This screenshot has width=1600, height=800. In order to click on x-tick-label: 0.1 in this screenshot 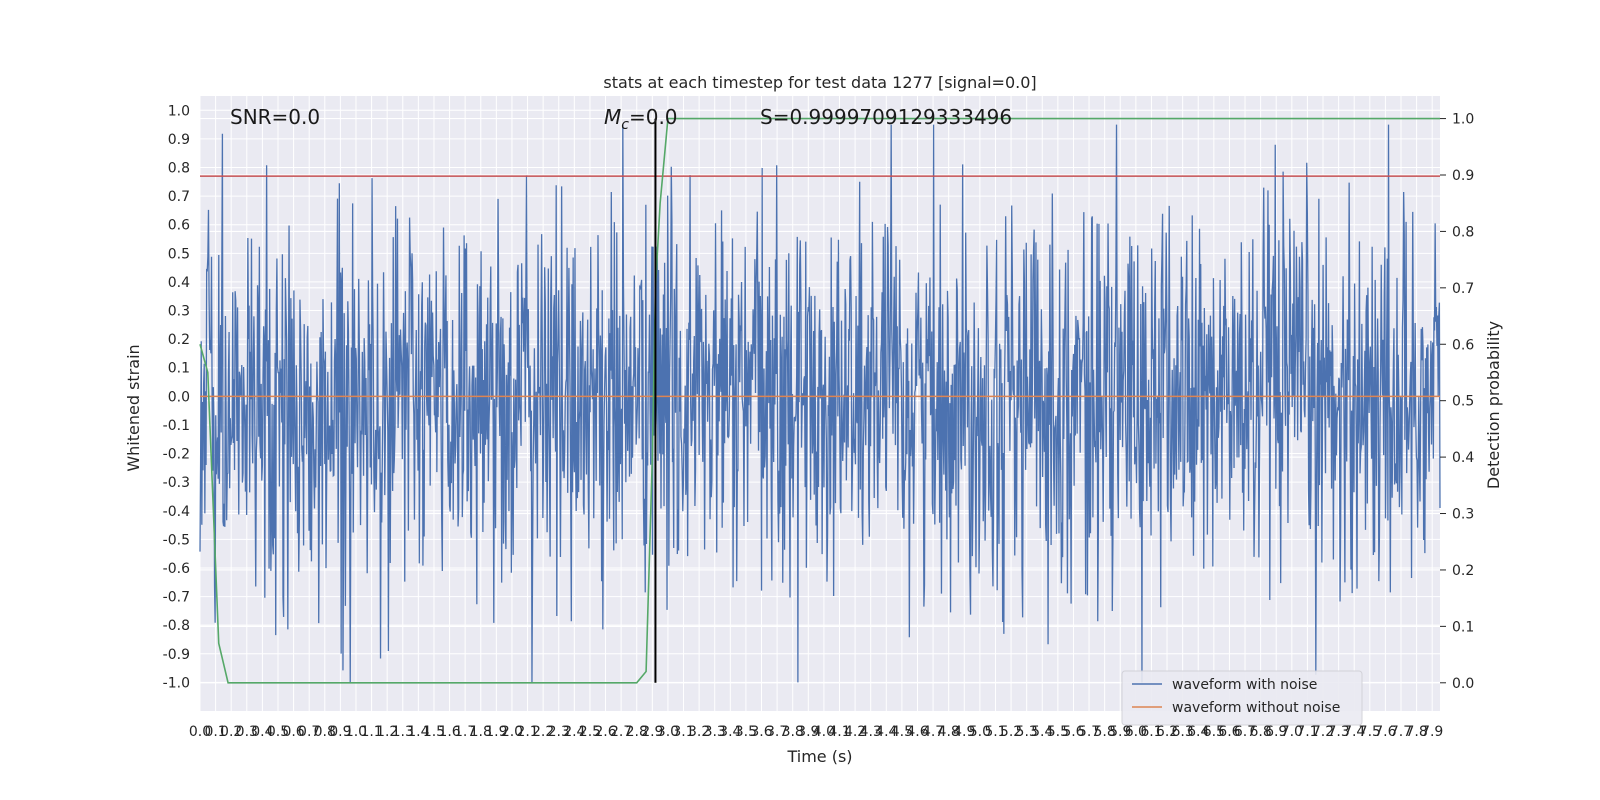, I will do `click(215, 732)`.